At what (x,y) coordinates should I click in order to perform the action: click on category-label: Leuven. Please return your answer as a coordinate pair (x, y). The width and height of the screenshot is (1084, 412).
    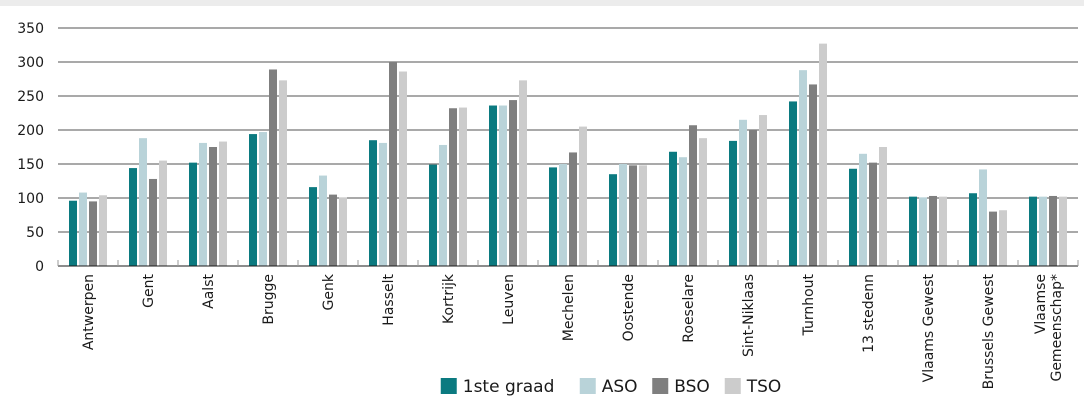
    Looking at the image, I should click on (509, 299).